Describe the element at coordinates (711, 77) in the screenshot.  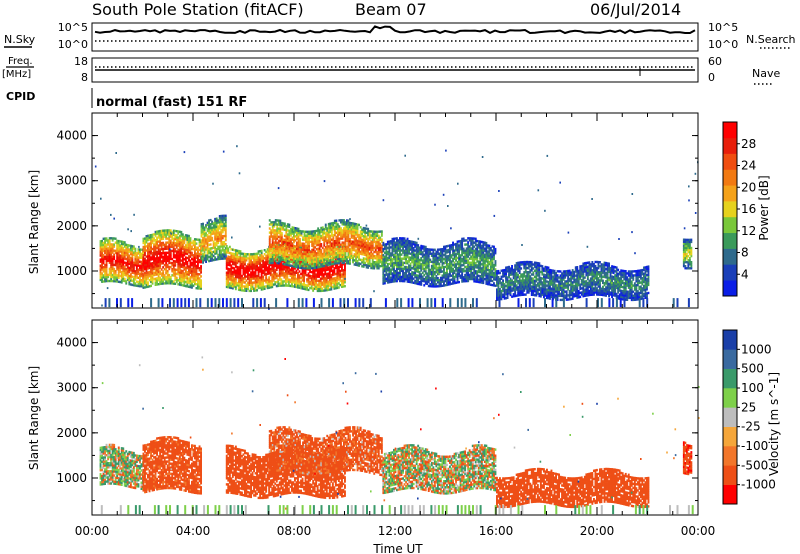
I see `nave-tick-bottom: 0` at that location.